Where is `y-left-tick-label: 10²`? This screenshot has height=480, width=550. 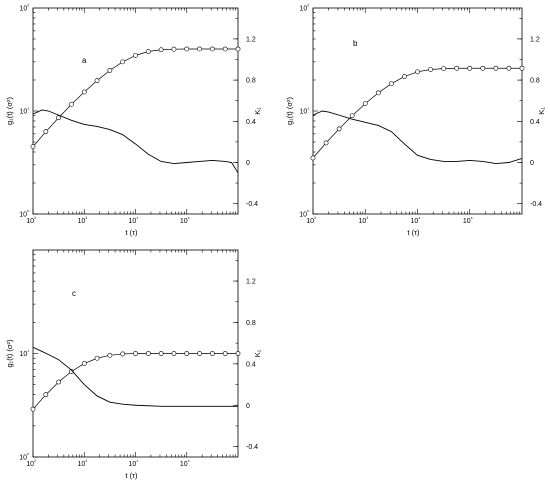 y-left-tick-label: 10² is located at coordinates (305, 8).